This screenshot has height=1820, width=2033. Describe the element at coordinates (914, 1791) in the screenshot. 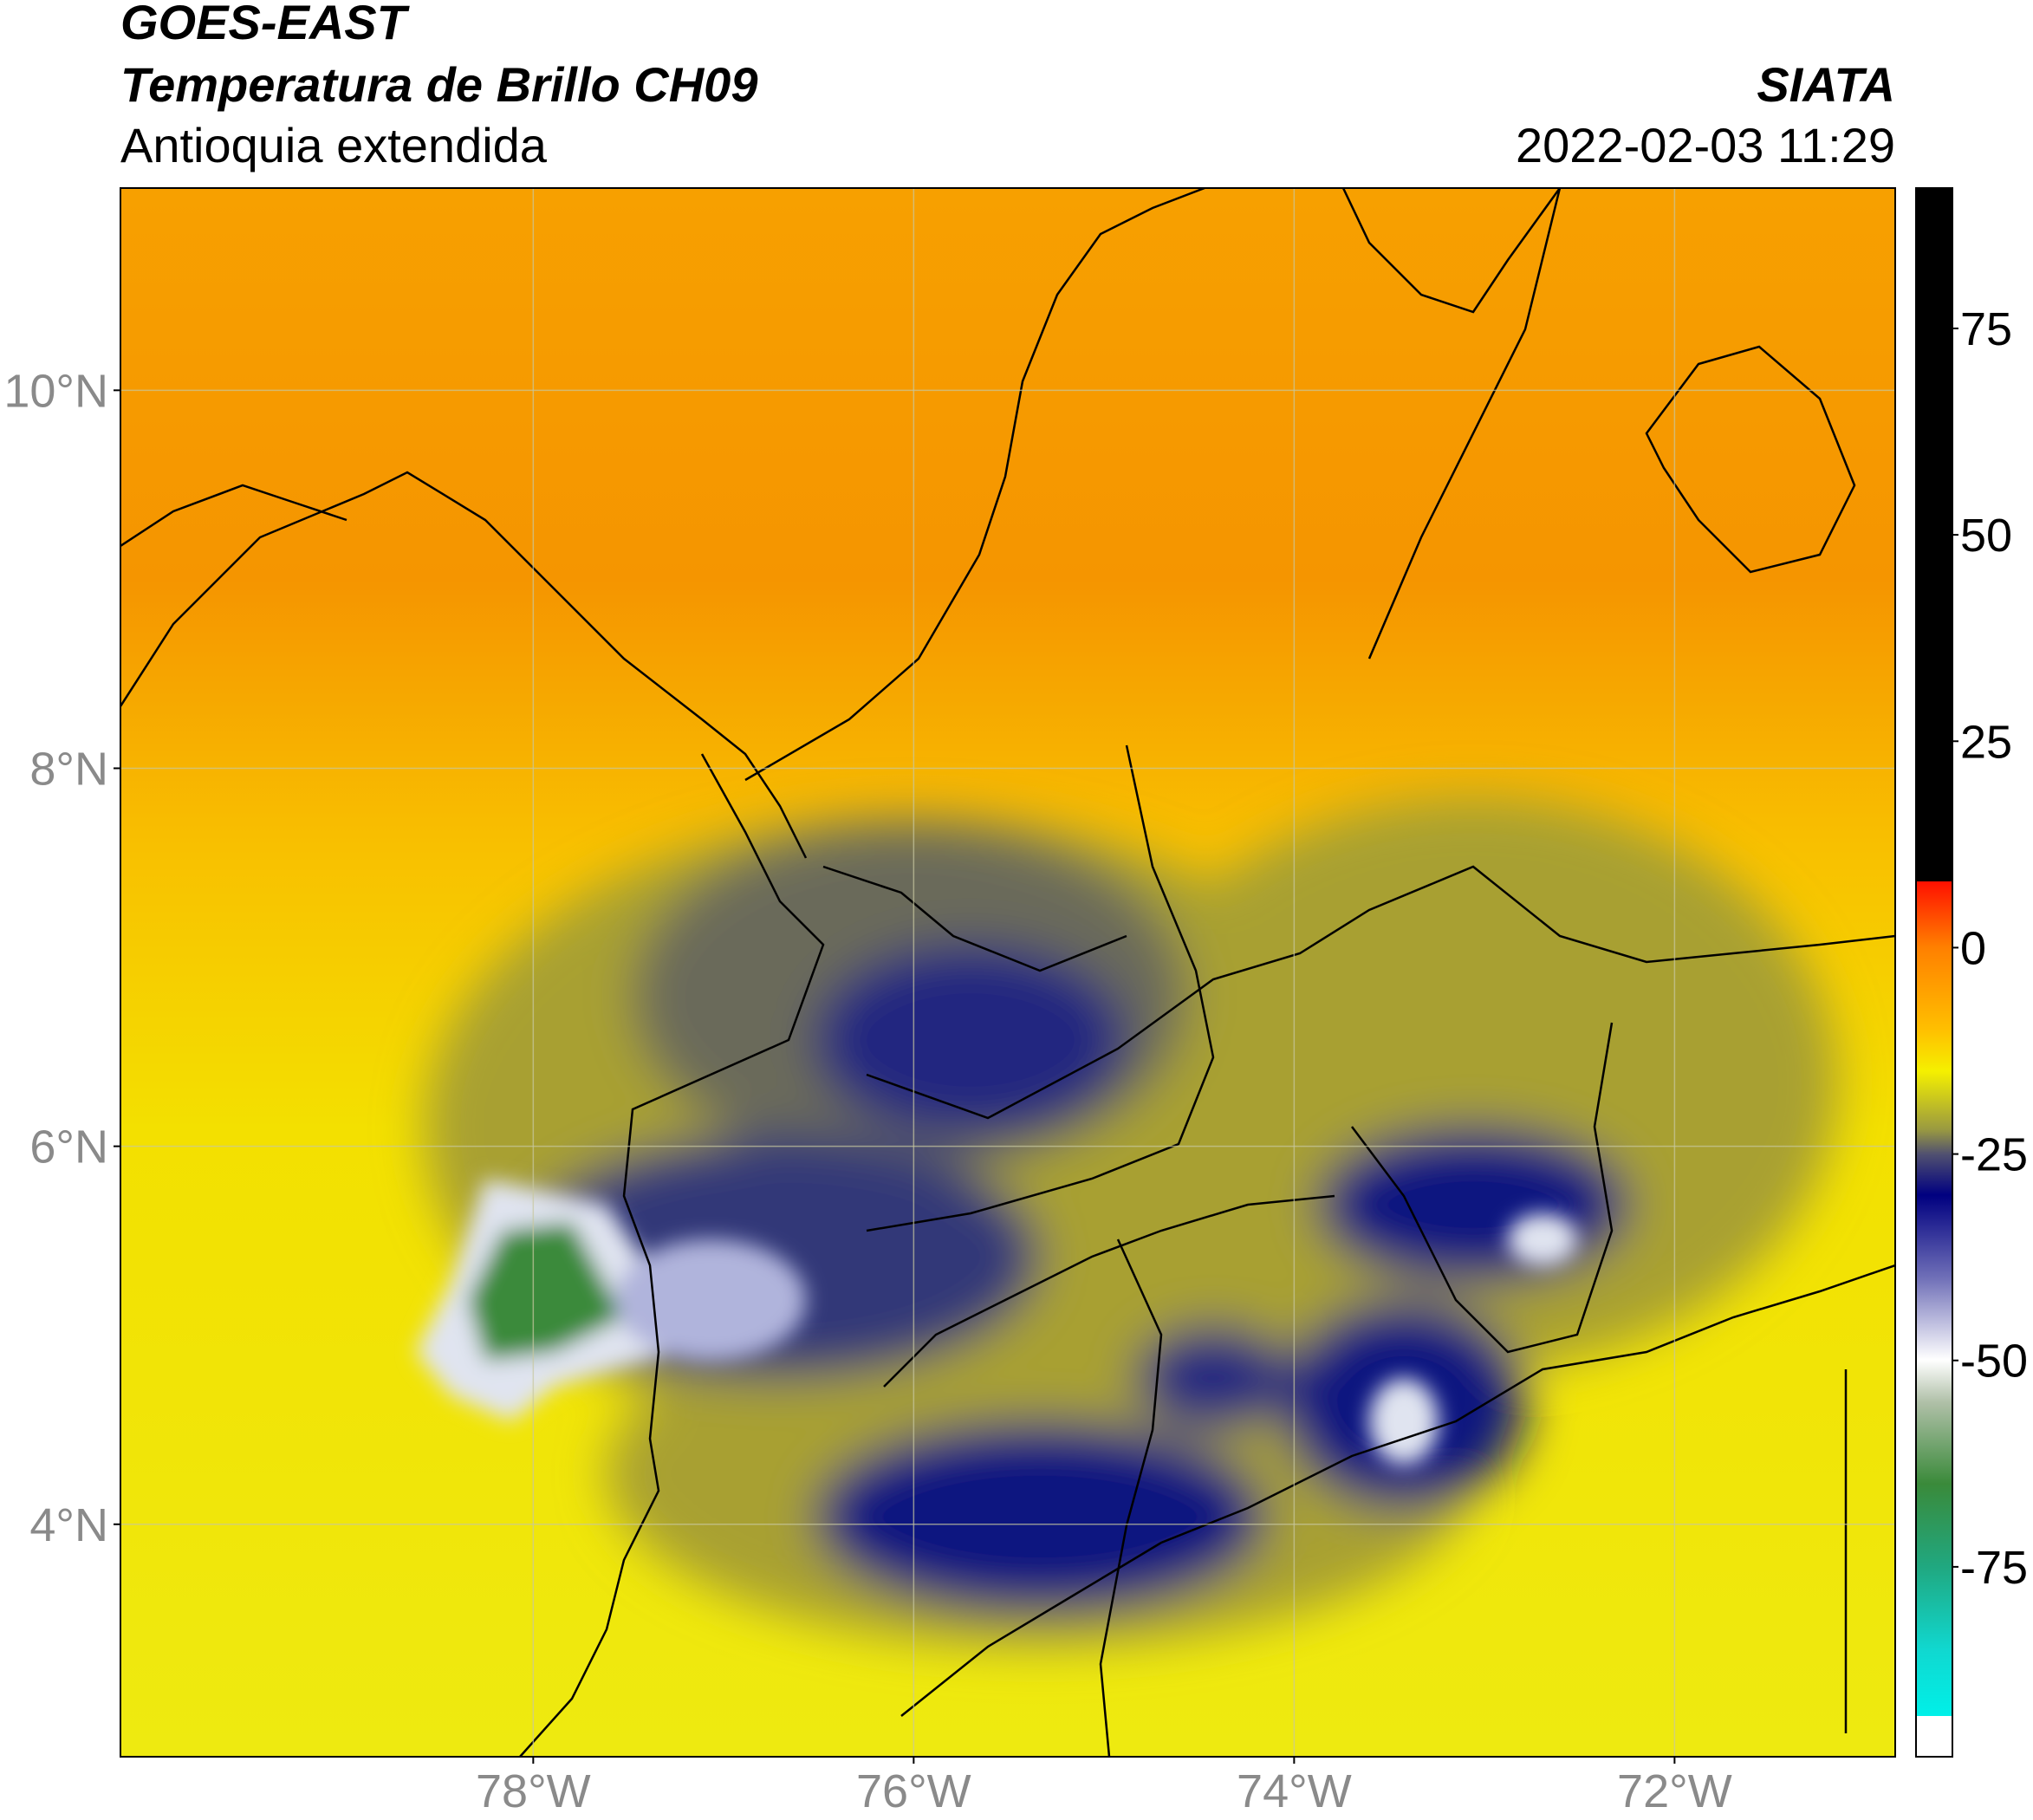

I see `lon-tick-label: 76°W` at that location.